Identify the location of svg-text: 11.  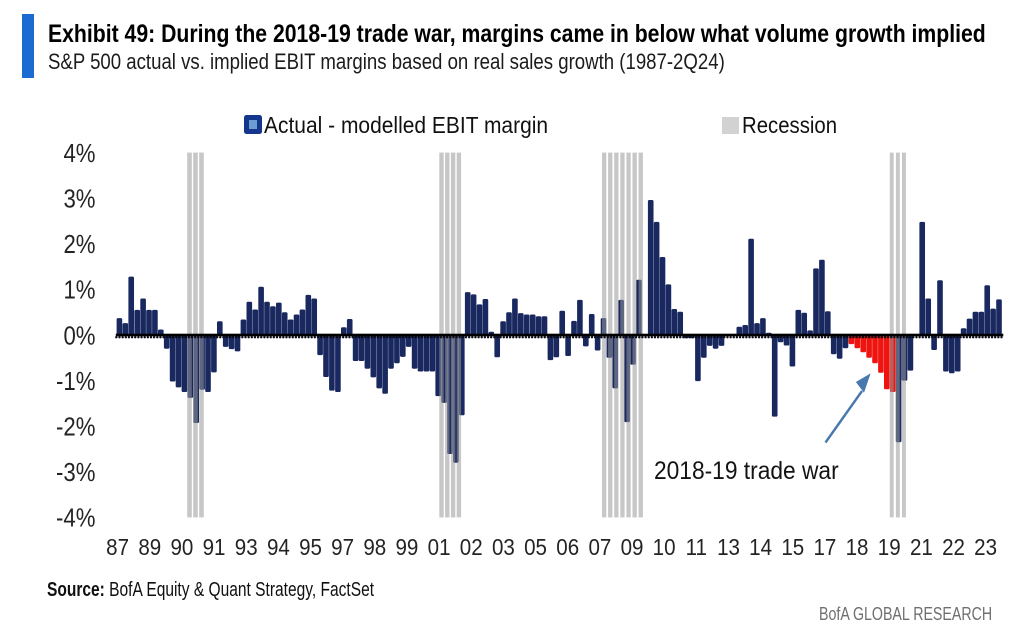
(696, 547).